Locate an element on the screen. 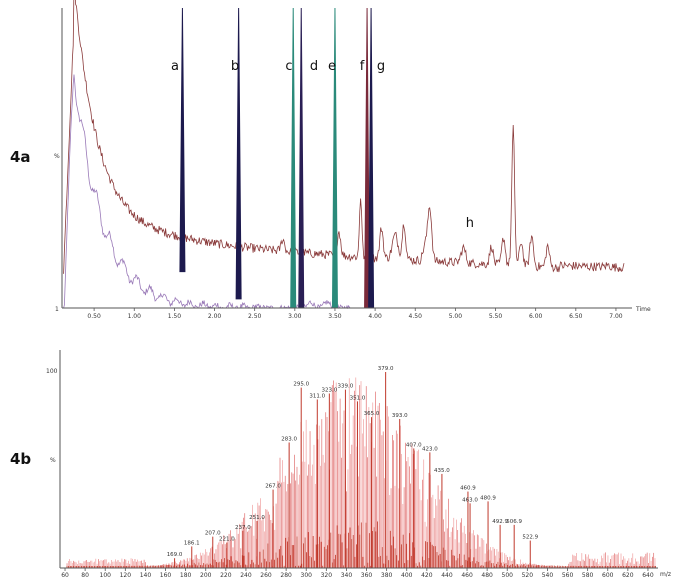 This screenshot has width=684, height=581. mz-label-522.9: 522.9 is located at coordinates (530, 538).